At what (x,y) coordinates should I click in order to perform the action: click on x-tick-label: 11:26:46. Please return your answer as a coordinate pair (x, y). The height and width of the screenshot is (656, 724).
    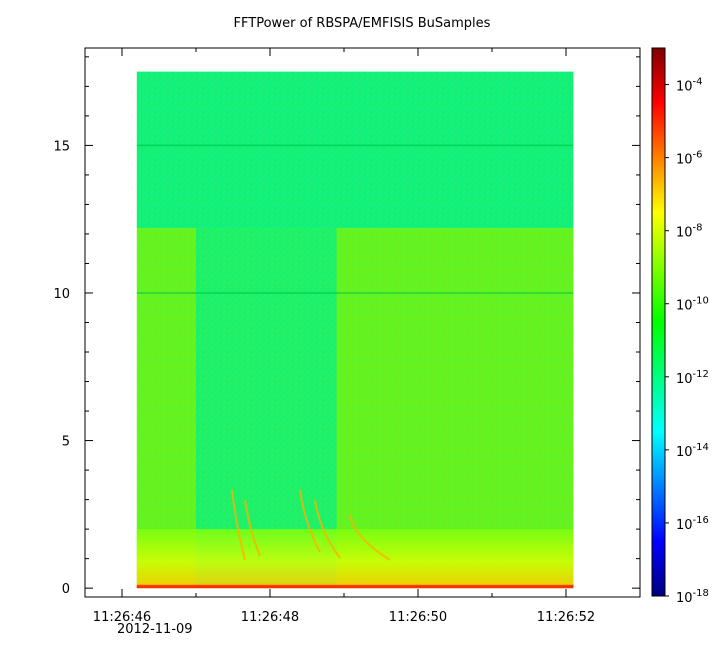
    Looking at the image, I should click on (122, 617).